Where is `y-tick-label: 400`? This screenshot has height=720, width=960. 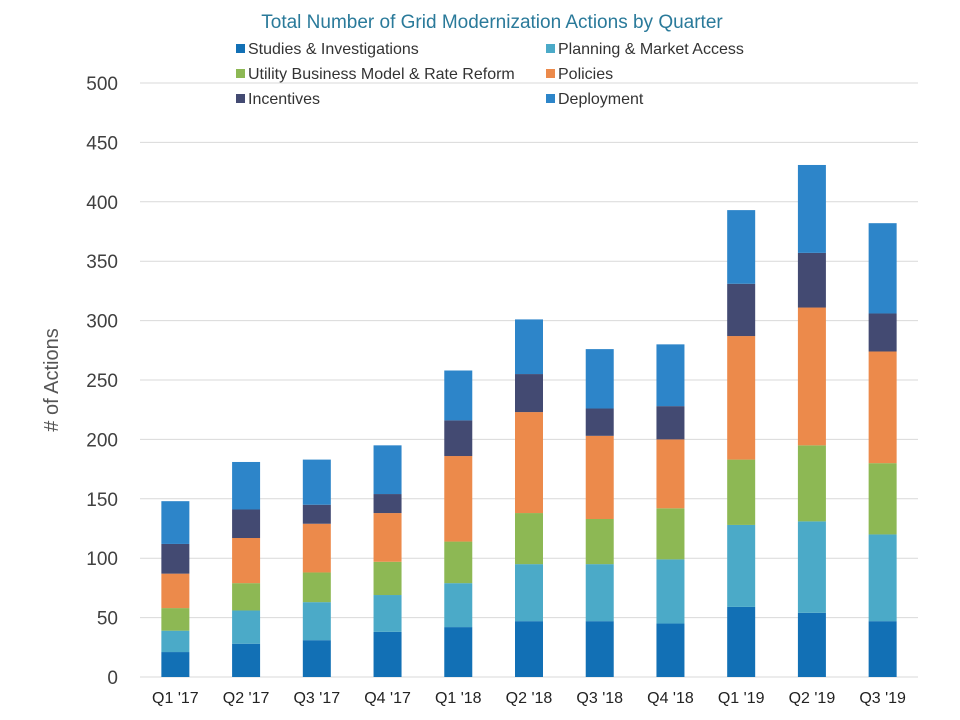 y-tick-label: 400 is located at coordinates (102, 203).